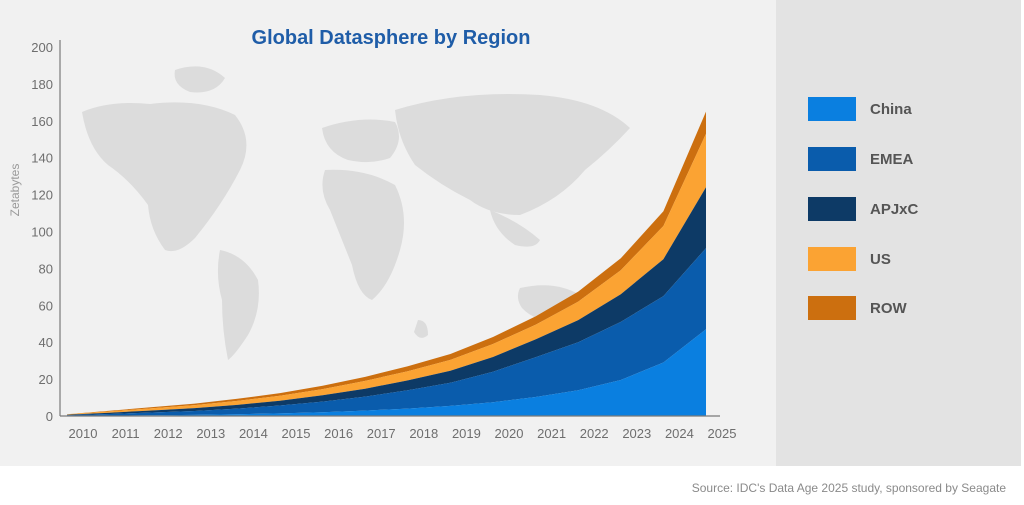  I want to click on y-tick-label: 120, so click(42, 195).